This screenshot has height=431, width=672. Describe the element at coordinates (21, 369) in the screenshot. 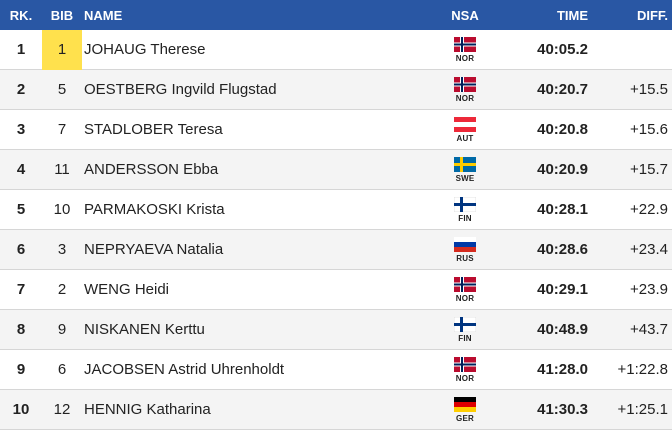

I see `rank-cell: 9` at that location.